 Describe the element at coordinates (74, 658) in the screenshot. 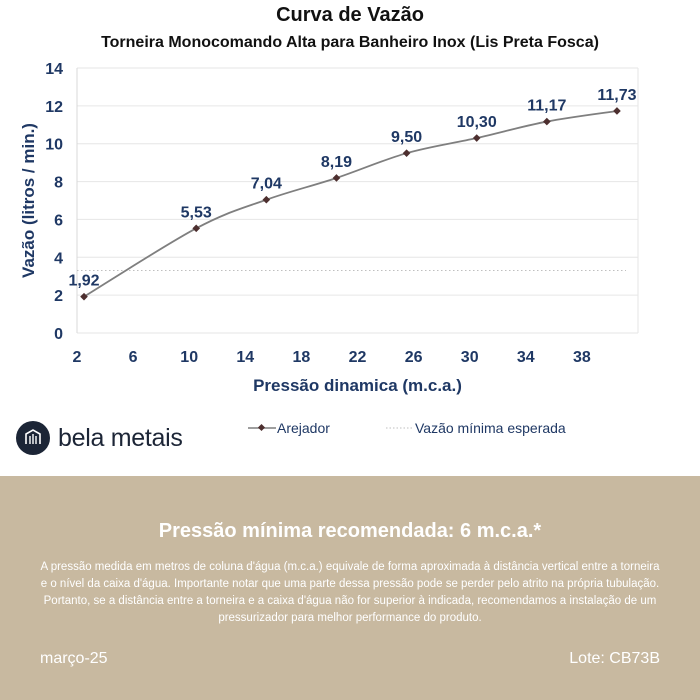

I see `footer-date: março-25` at that location.